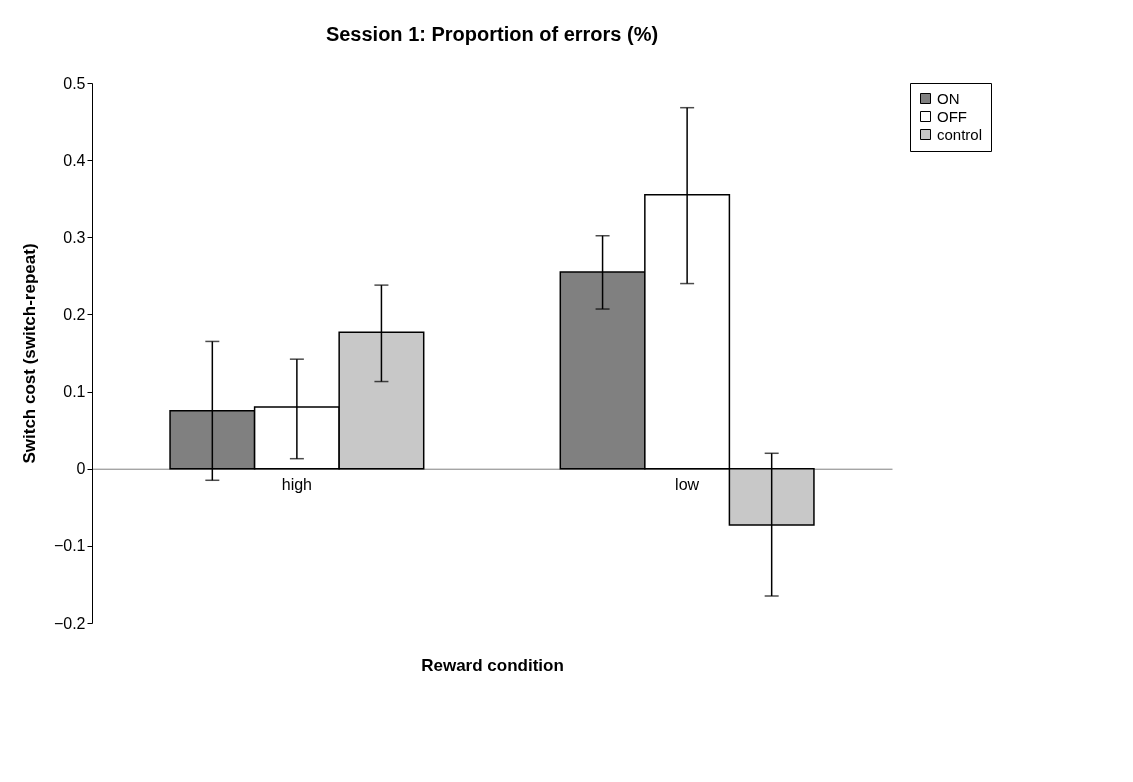 The height and width of the screenshot is (782, 1133). I want to click on legend-label: OFF, so click(952, 116).